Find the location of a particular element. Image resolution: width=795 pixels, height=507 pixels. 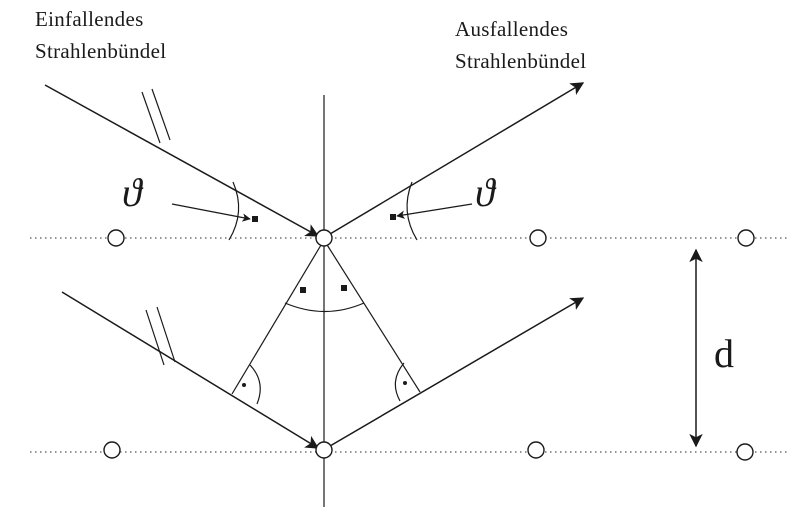

path-difference-line-right is located at coordinates (372, 316).